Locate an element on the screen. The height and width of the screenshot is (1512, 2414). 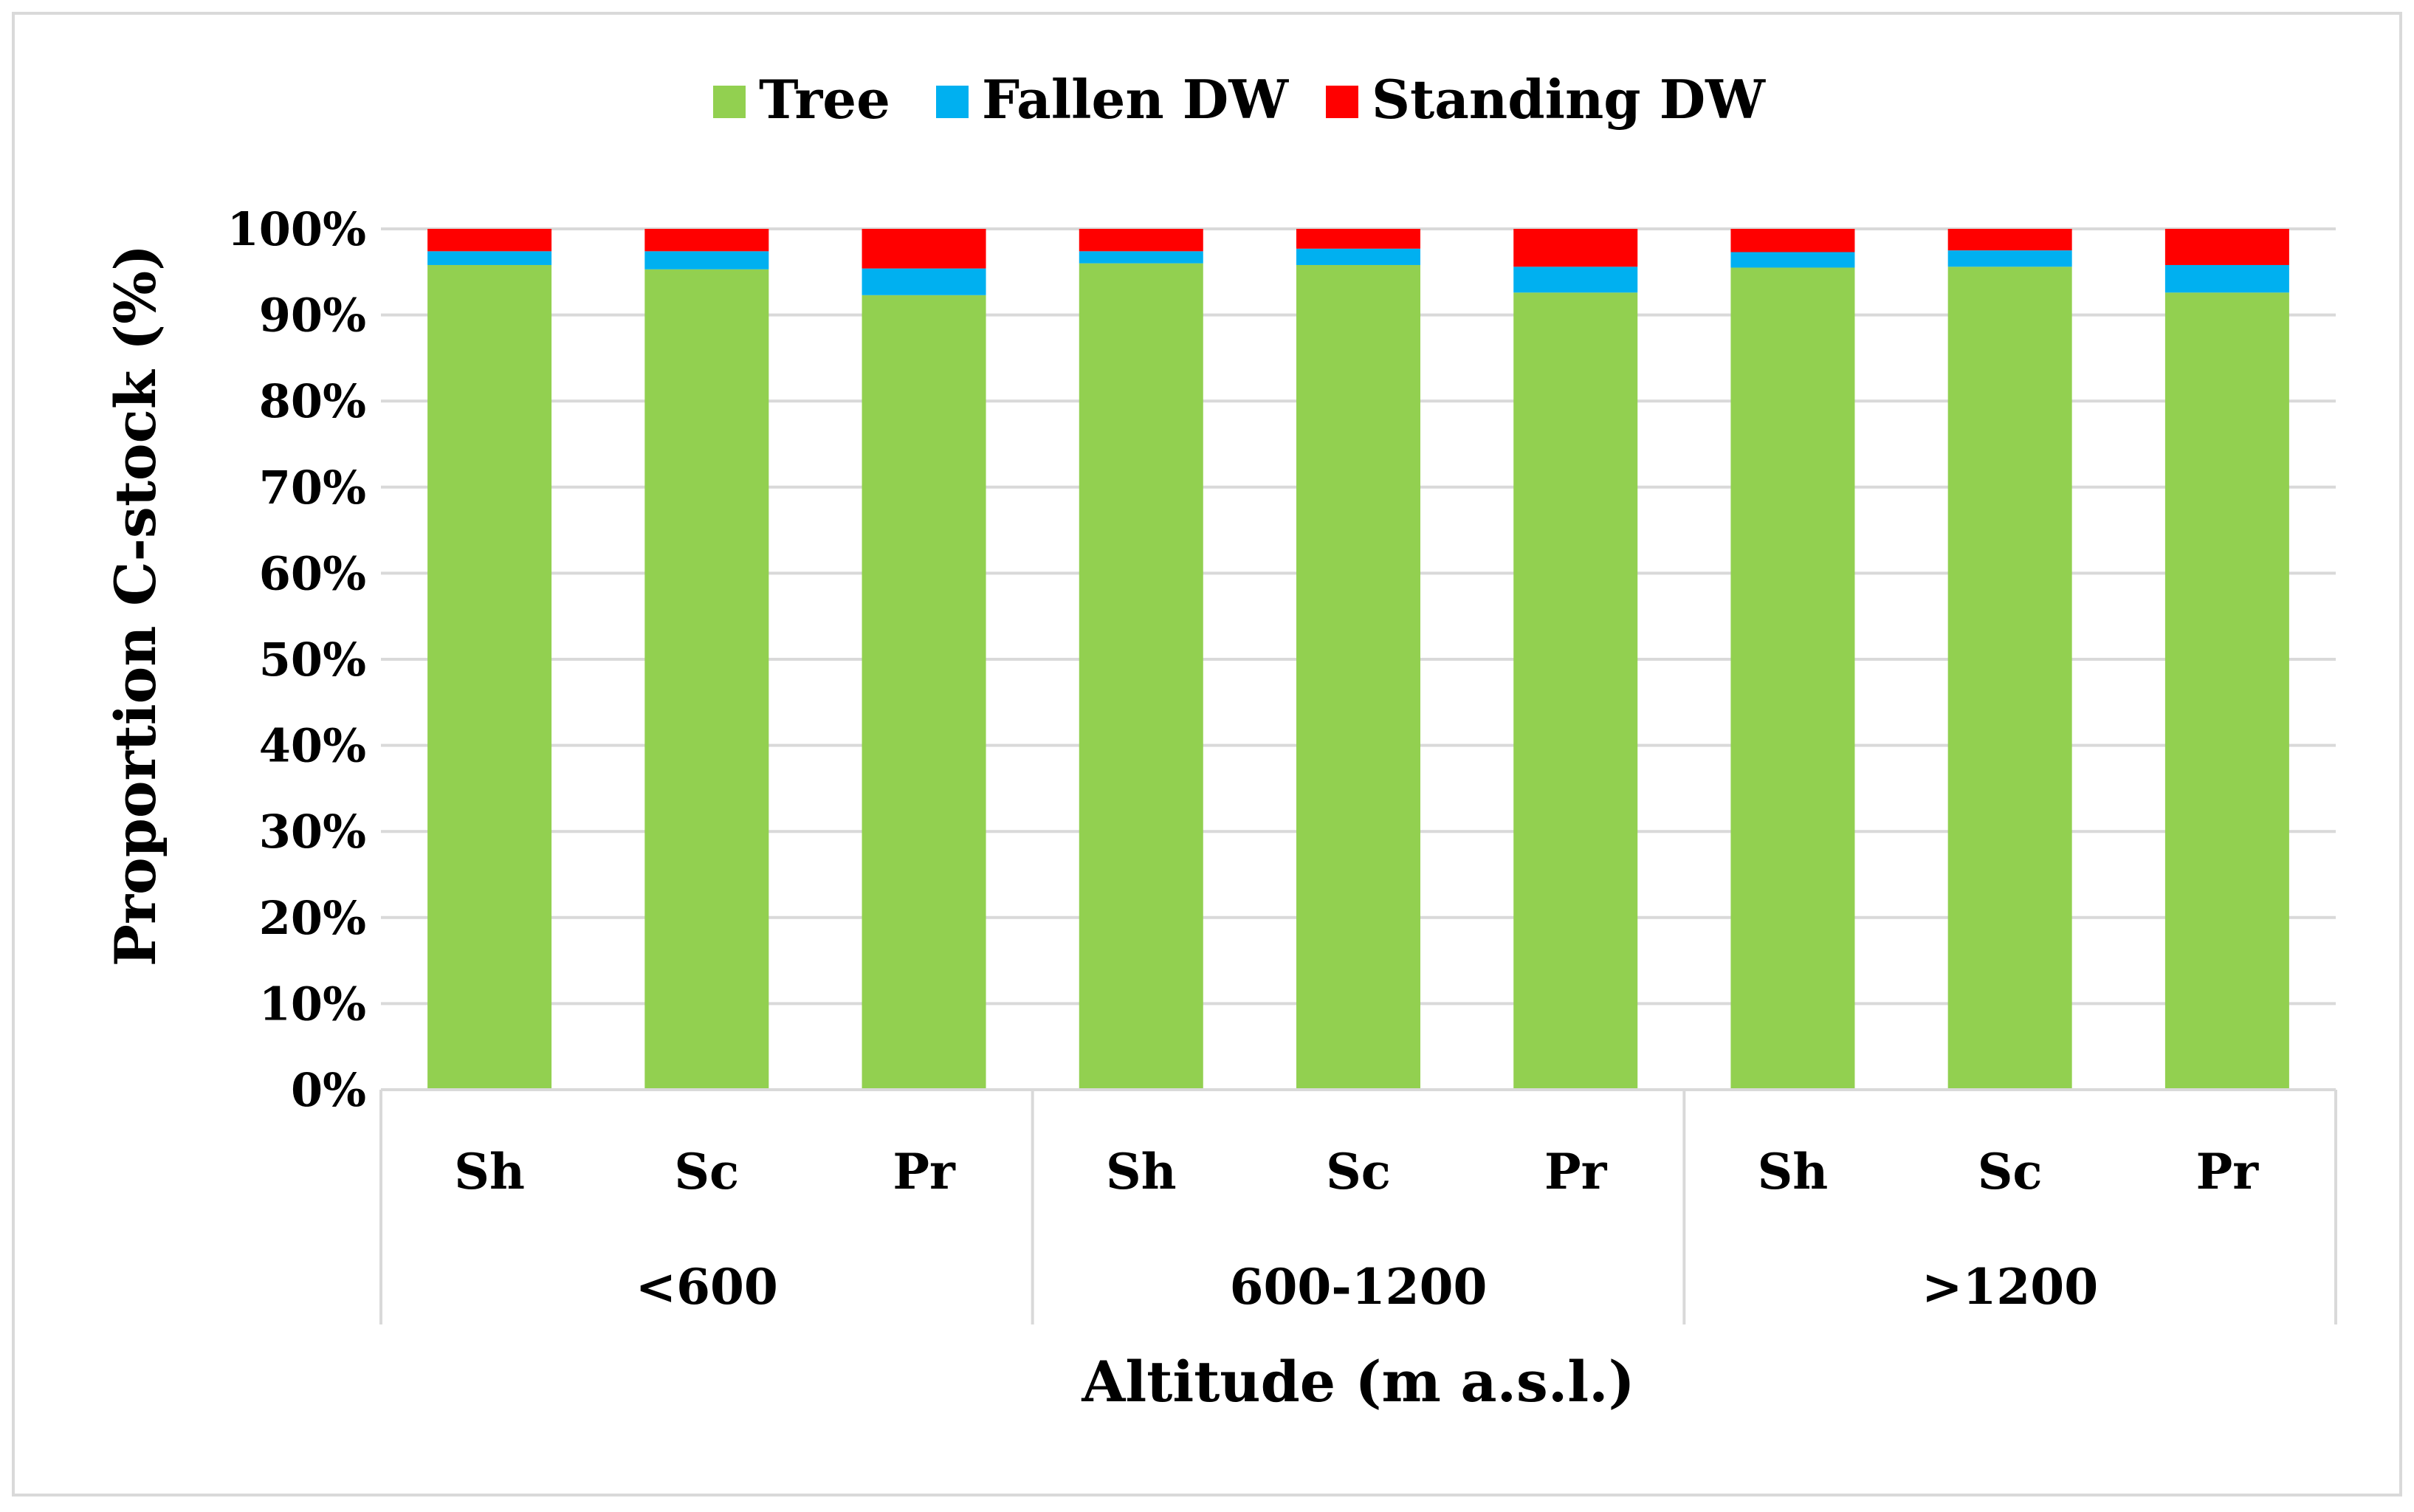
y-tick-label: 50% is located at coordinates (312, 660).